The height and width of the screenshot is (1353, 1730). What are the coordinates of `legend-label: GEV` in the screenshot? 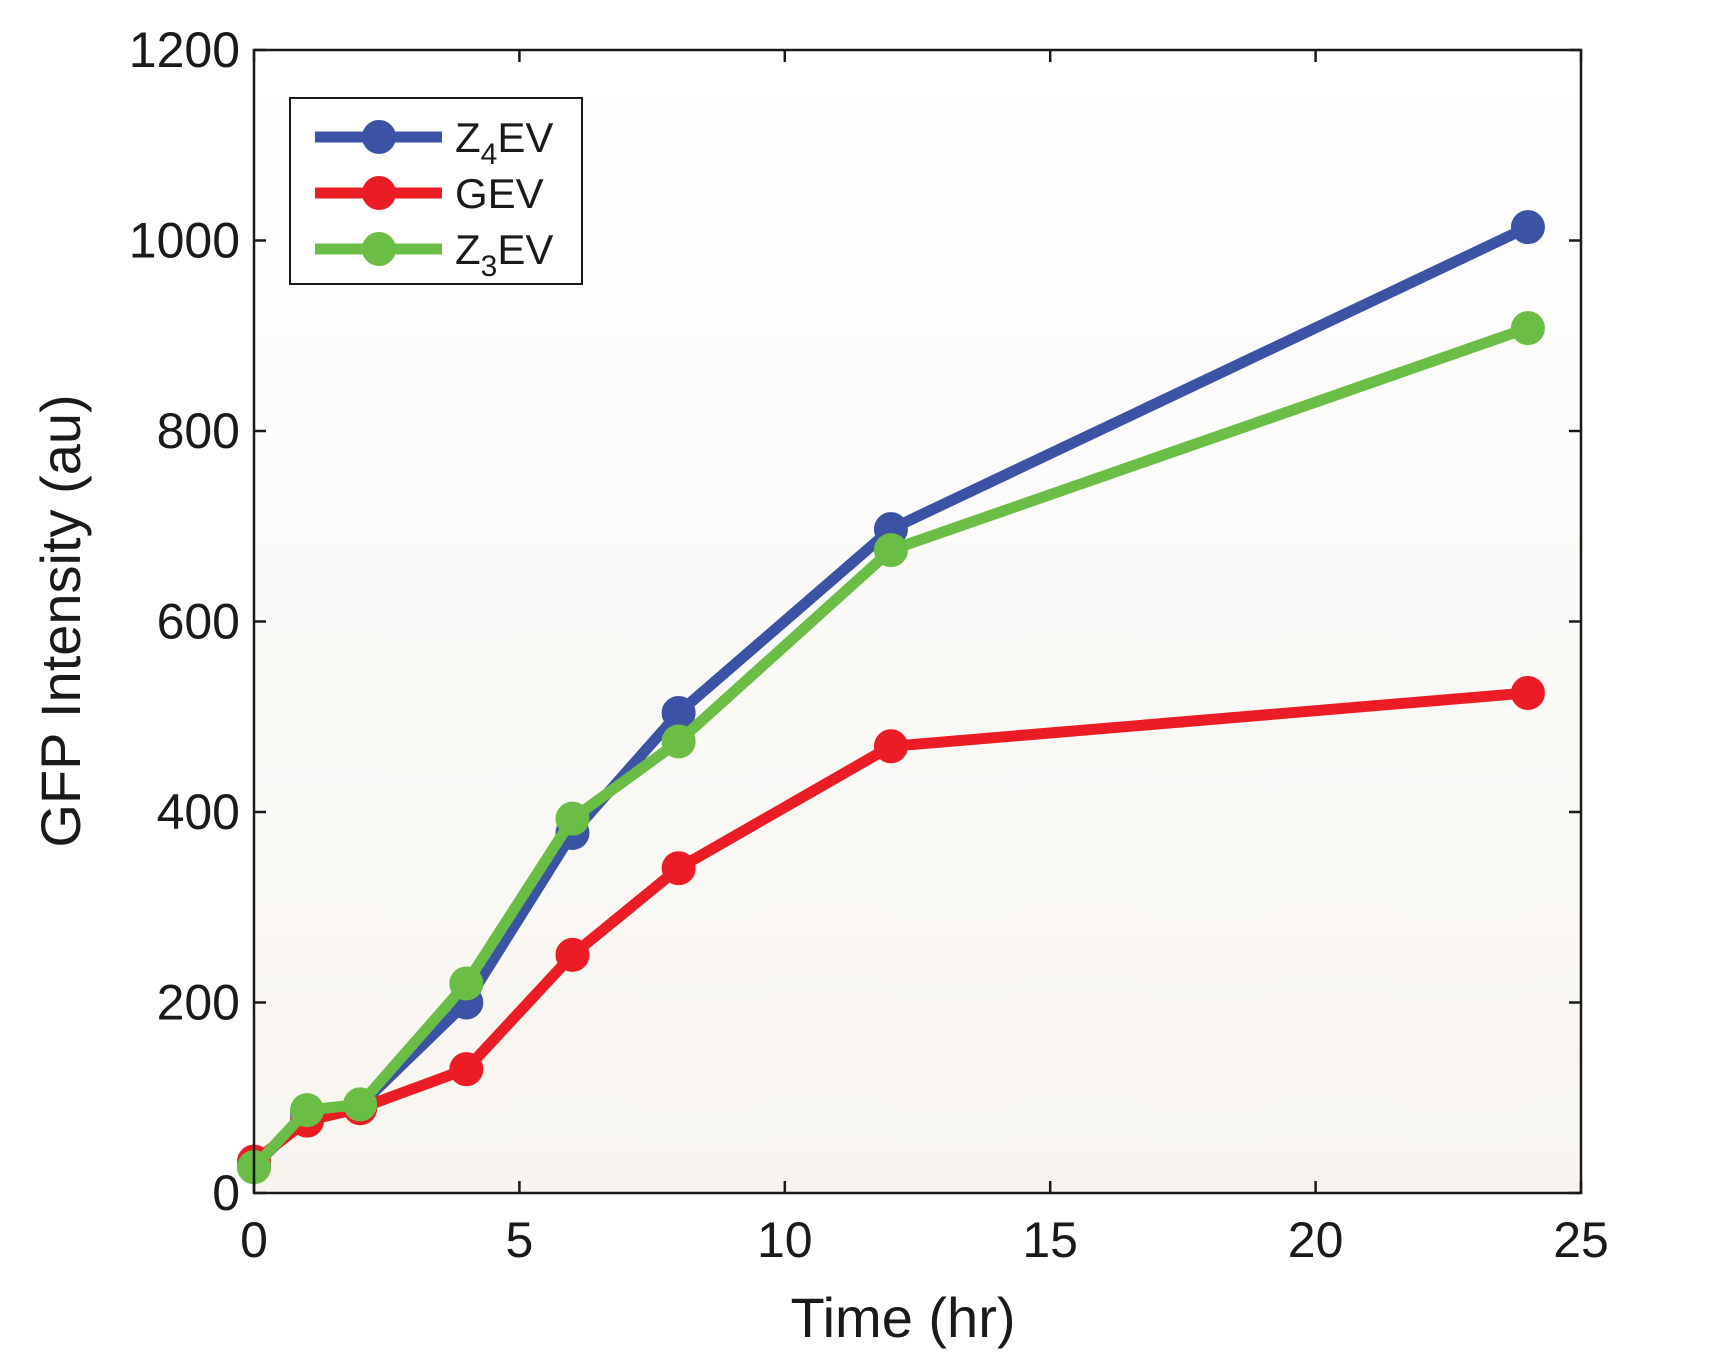 It's located at (499, 193).